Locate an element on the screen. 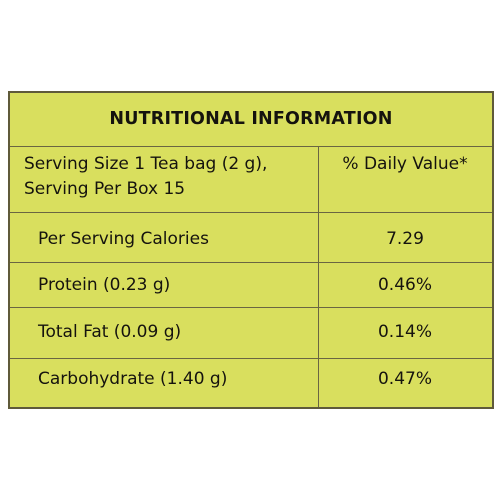 The image size is (500, 500). row-calories-label: Per Serving Calories is located at coordinates (123, 239).